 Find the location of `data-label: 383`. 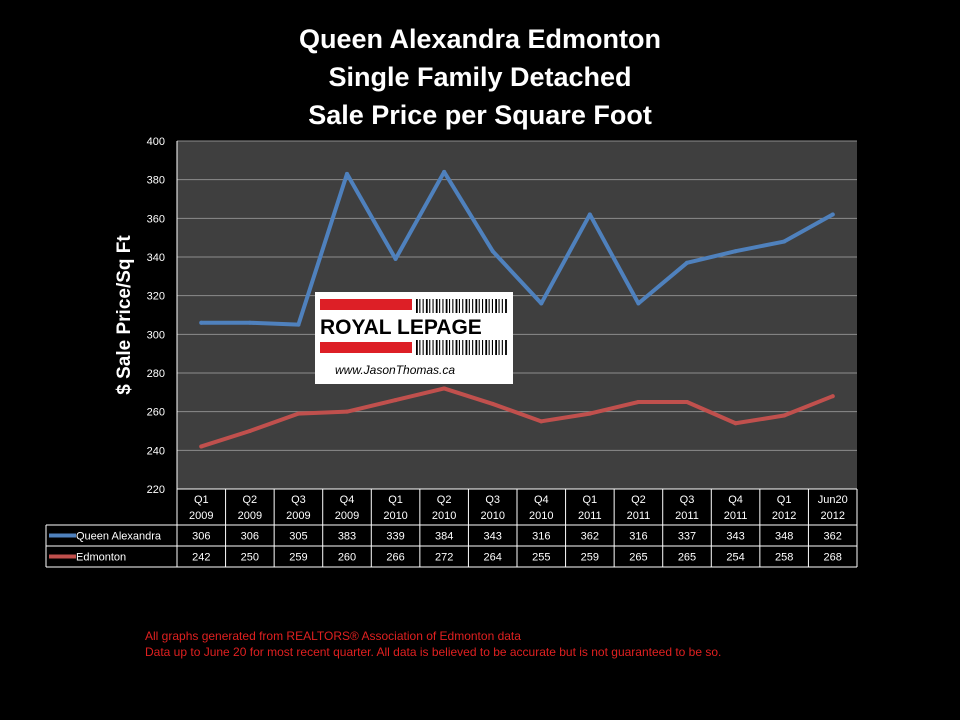

data-label: 383 is located at coordinates (347, 537).